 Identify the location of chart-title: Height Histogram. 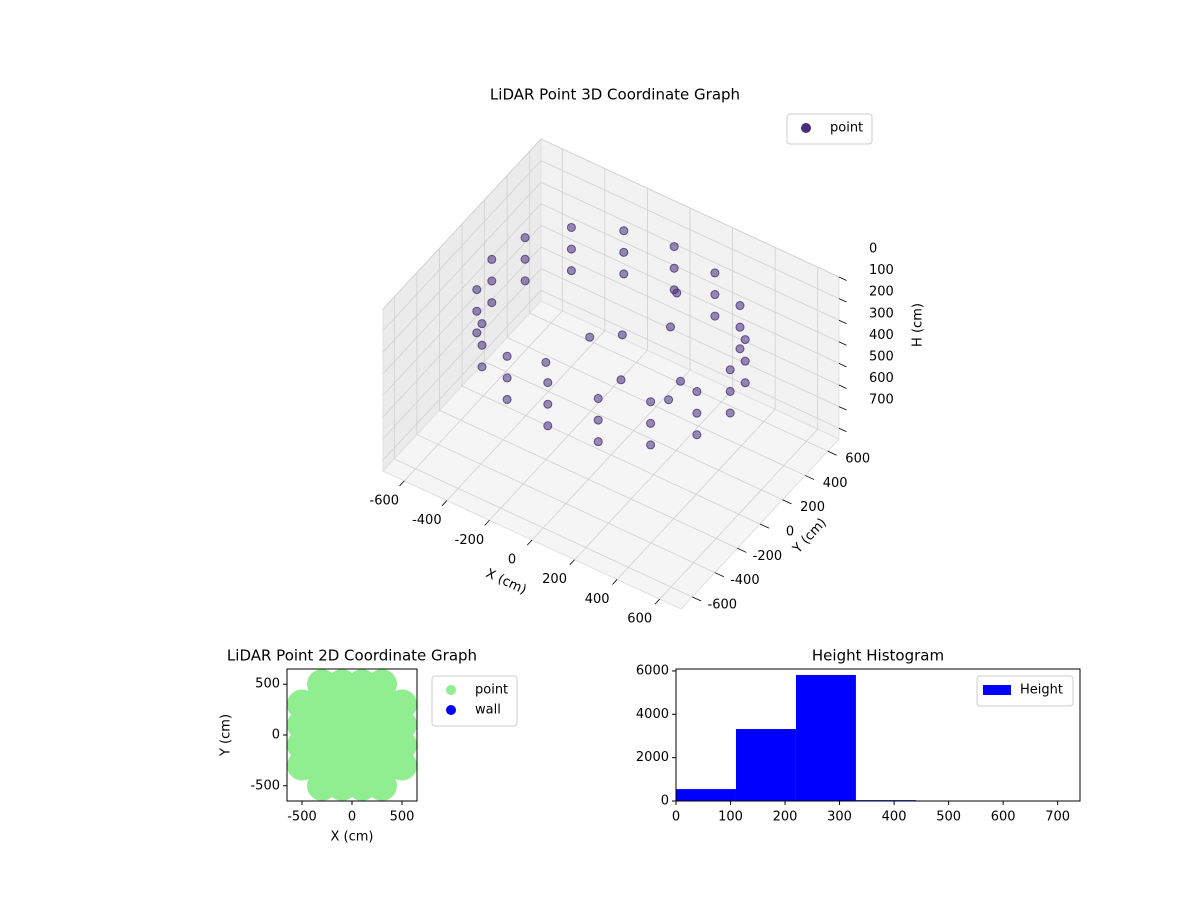
(878, 656).